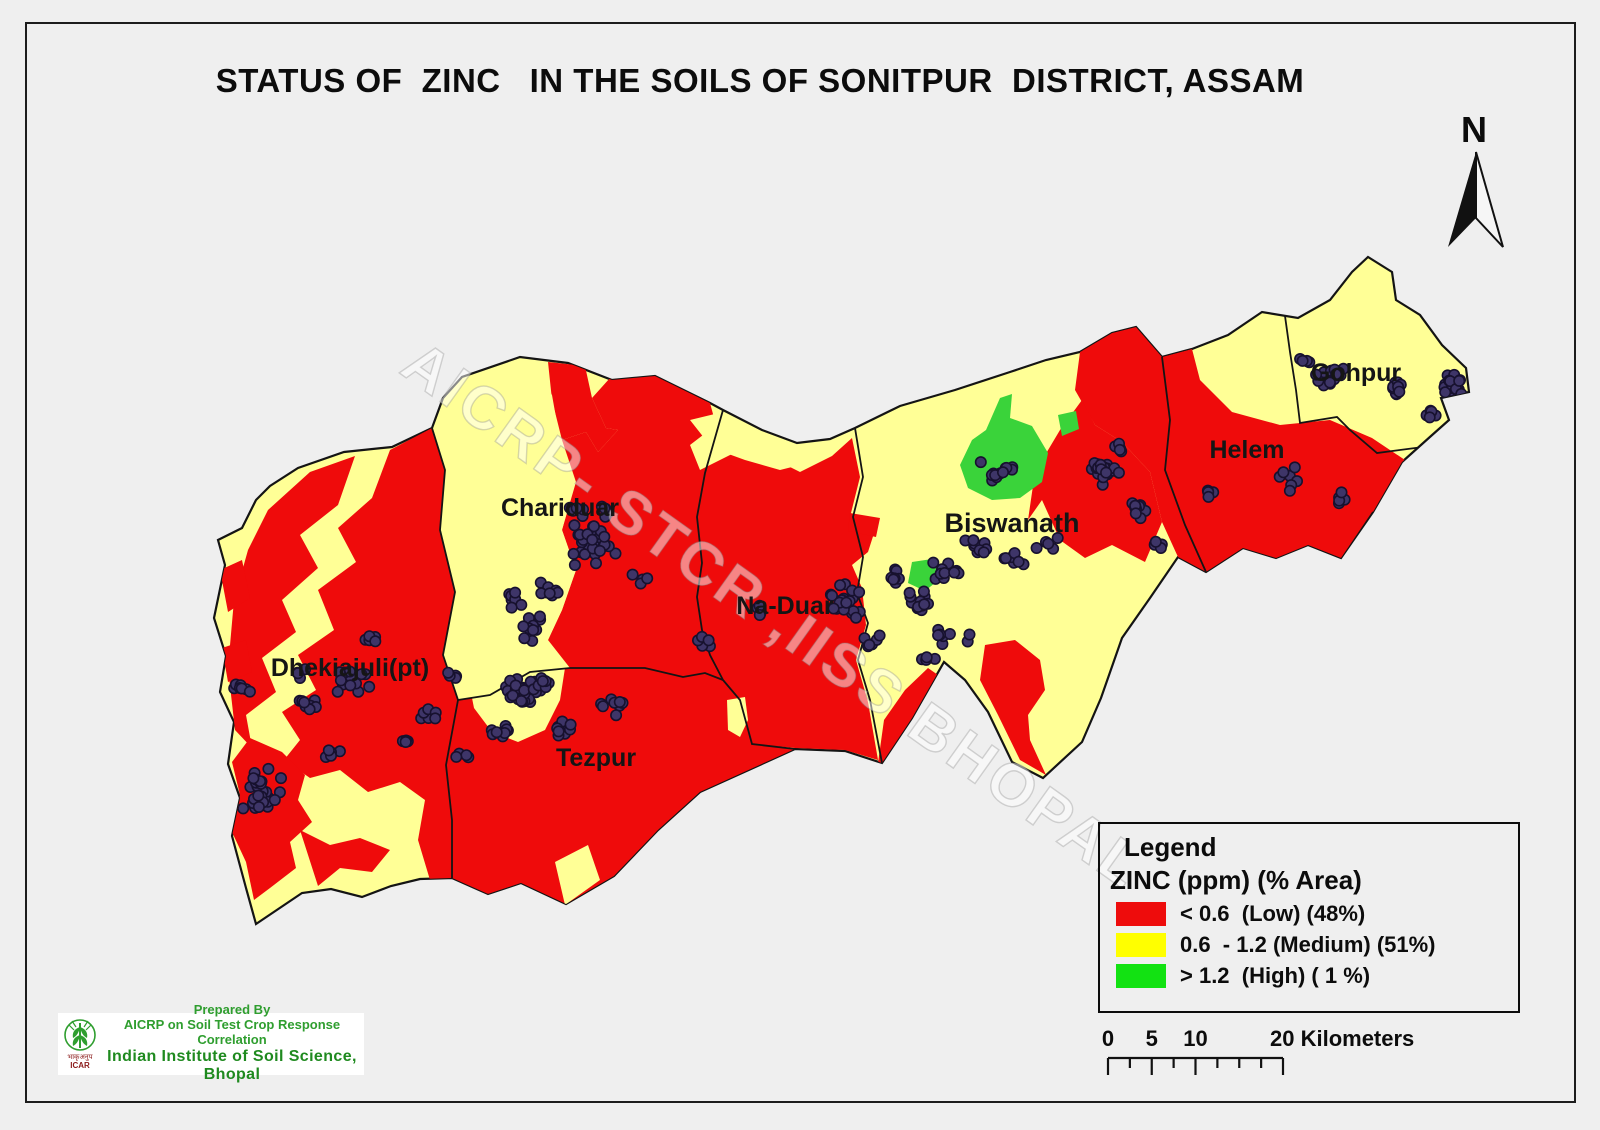 This screenshot has height=1130, width=1600. I want to click on legend-item-medium: 0.6 - 1.2 (Medium) (51%), so click(1317, 945).